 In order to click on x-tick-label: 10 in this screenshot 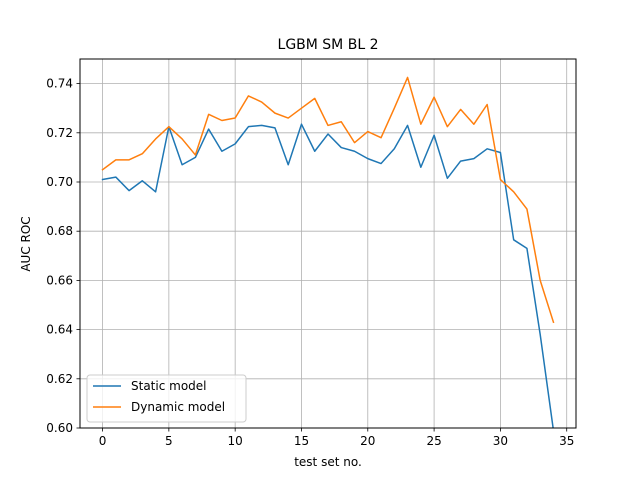, I will do `click(235, 441)`.